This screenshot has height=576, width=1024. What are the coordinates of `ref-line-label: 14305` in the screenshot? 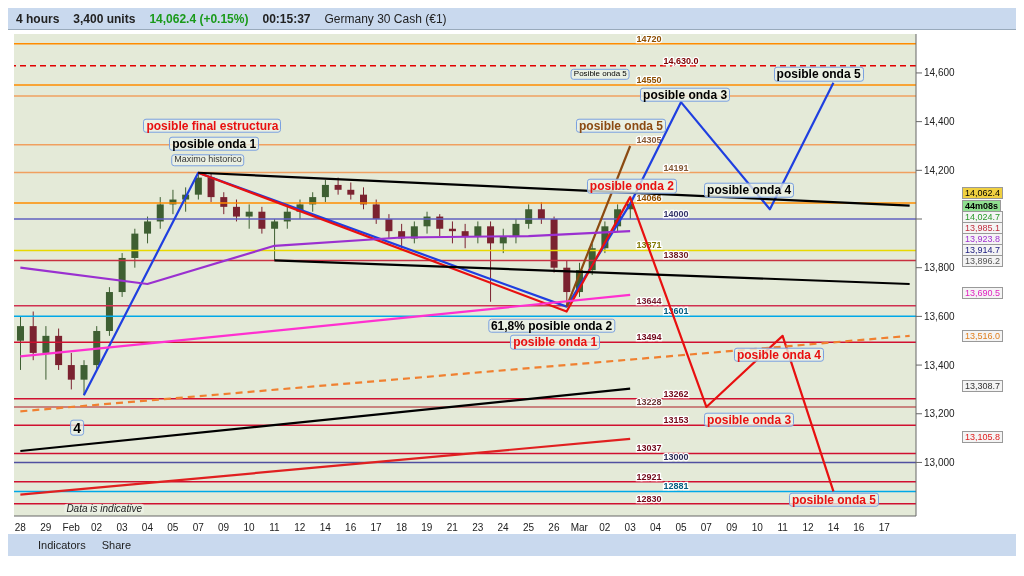 It's located at (649, 139).